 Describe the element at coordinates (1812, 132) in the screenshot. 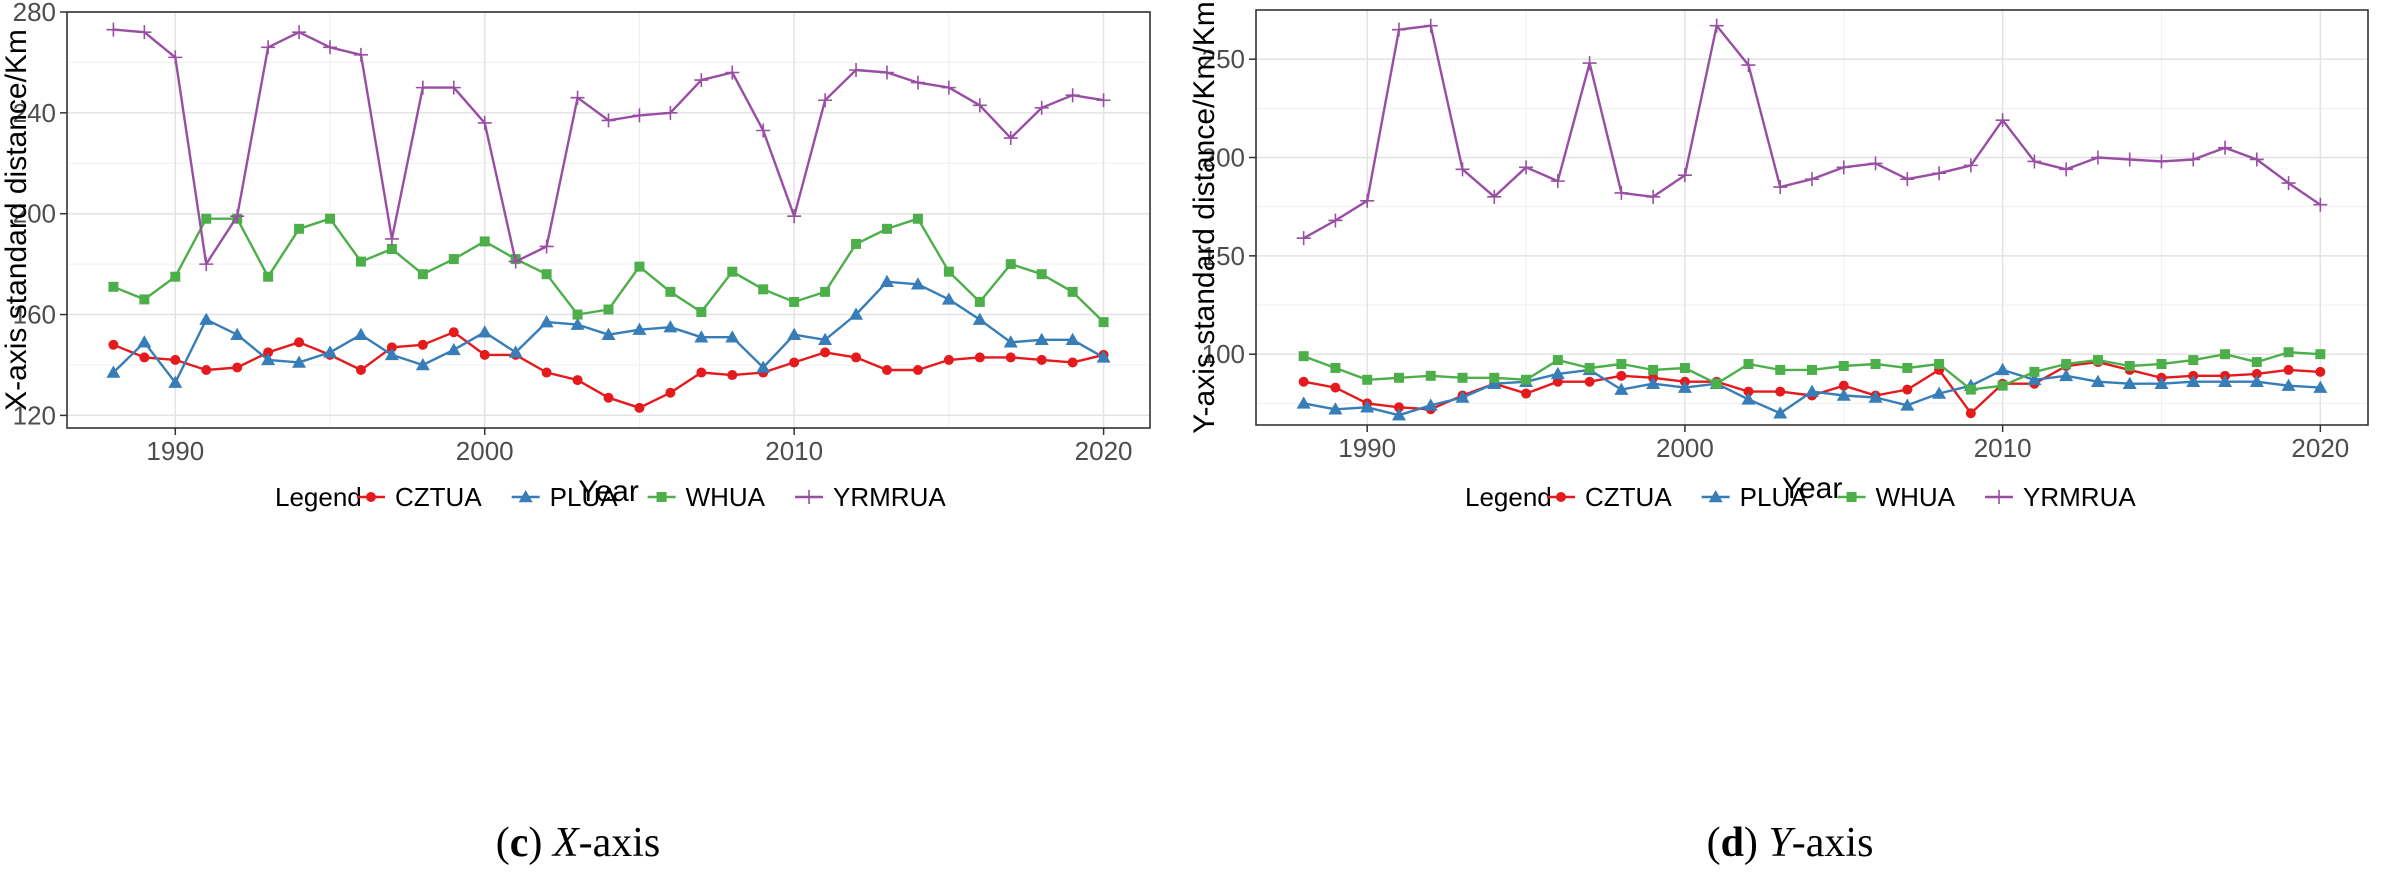

I see `series-yrmrua` at that location.